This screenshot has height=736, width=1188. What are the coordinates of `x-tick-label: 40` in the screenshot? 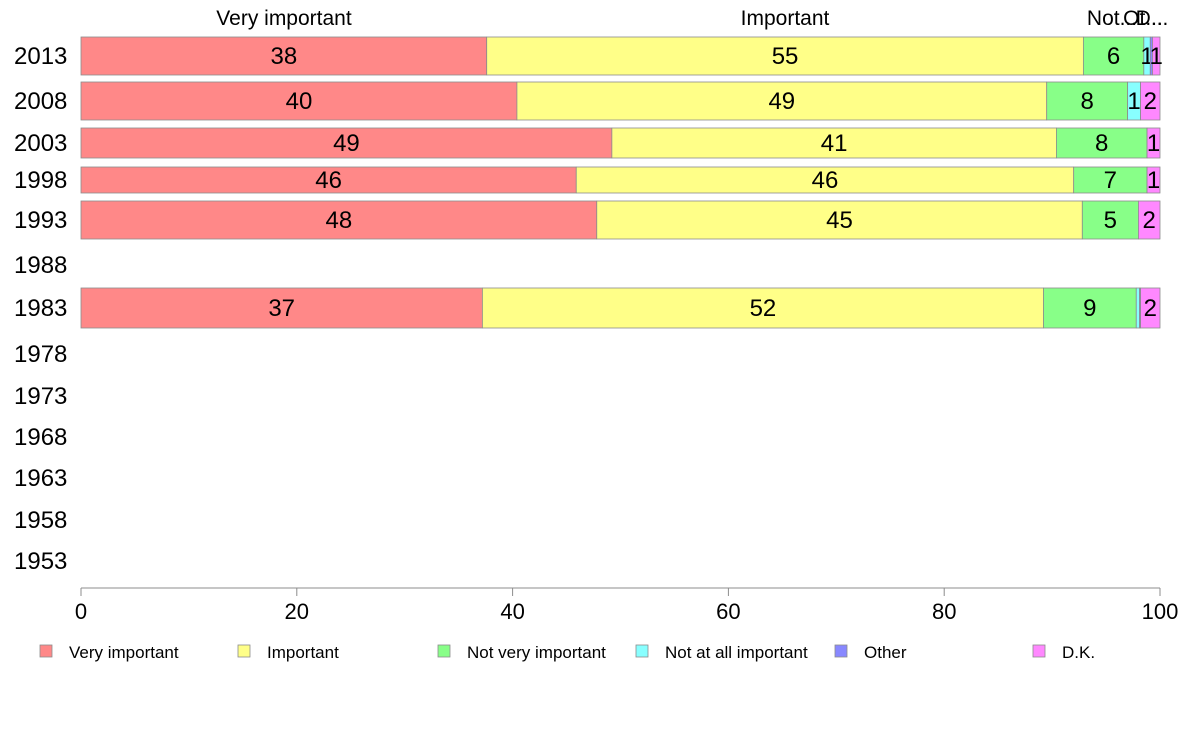 It's located at (512, 611).